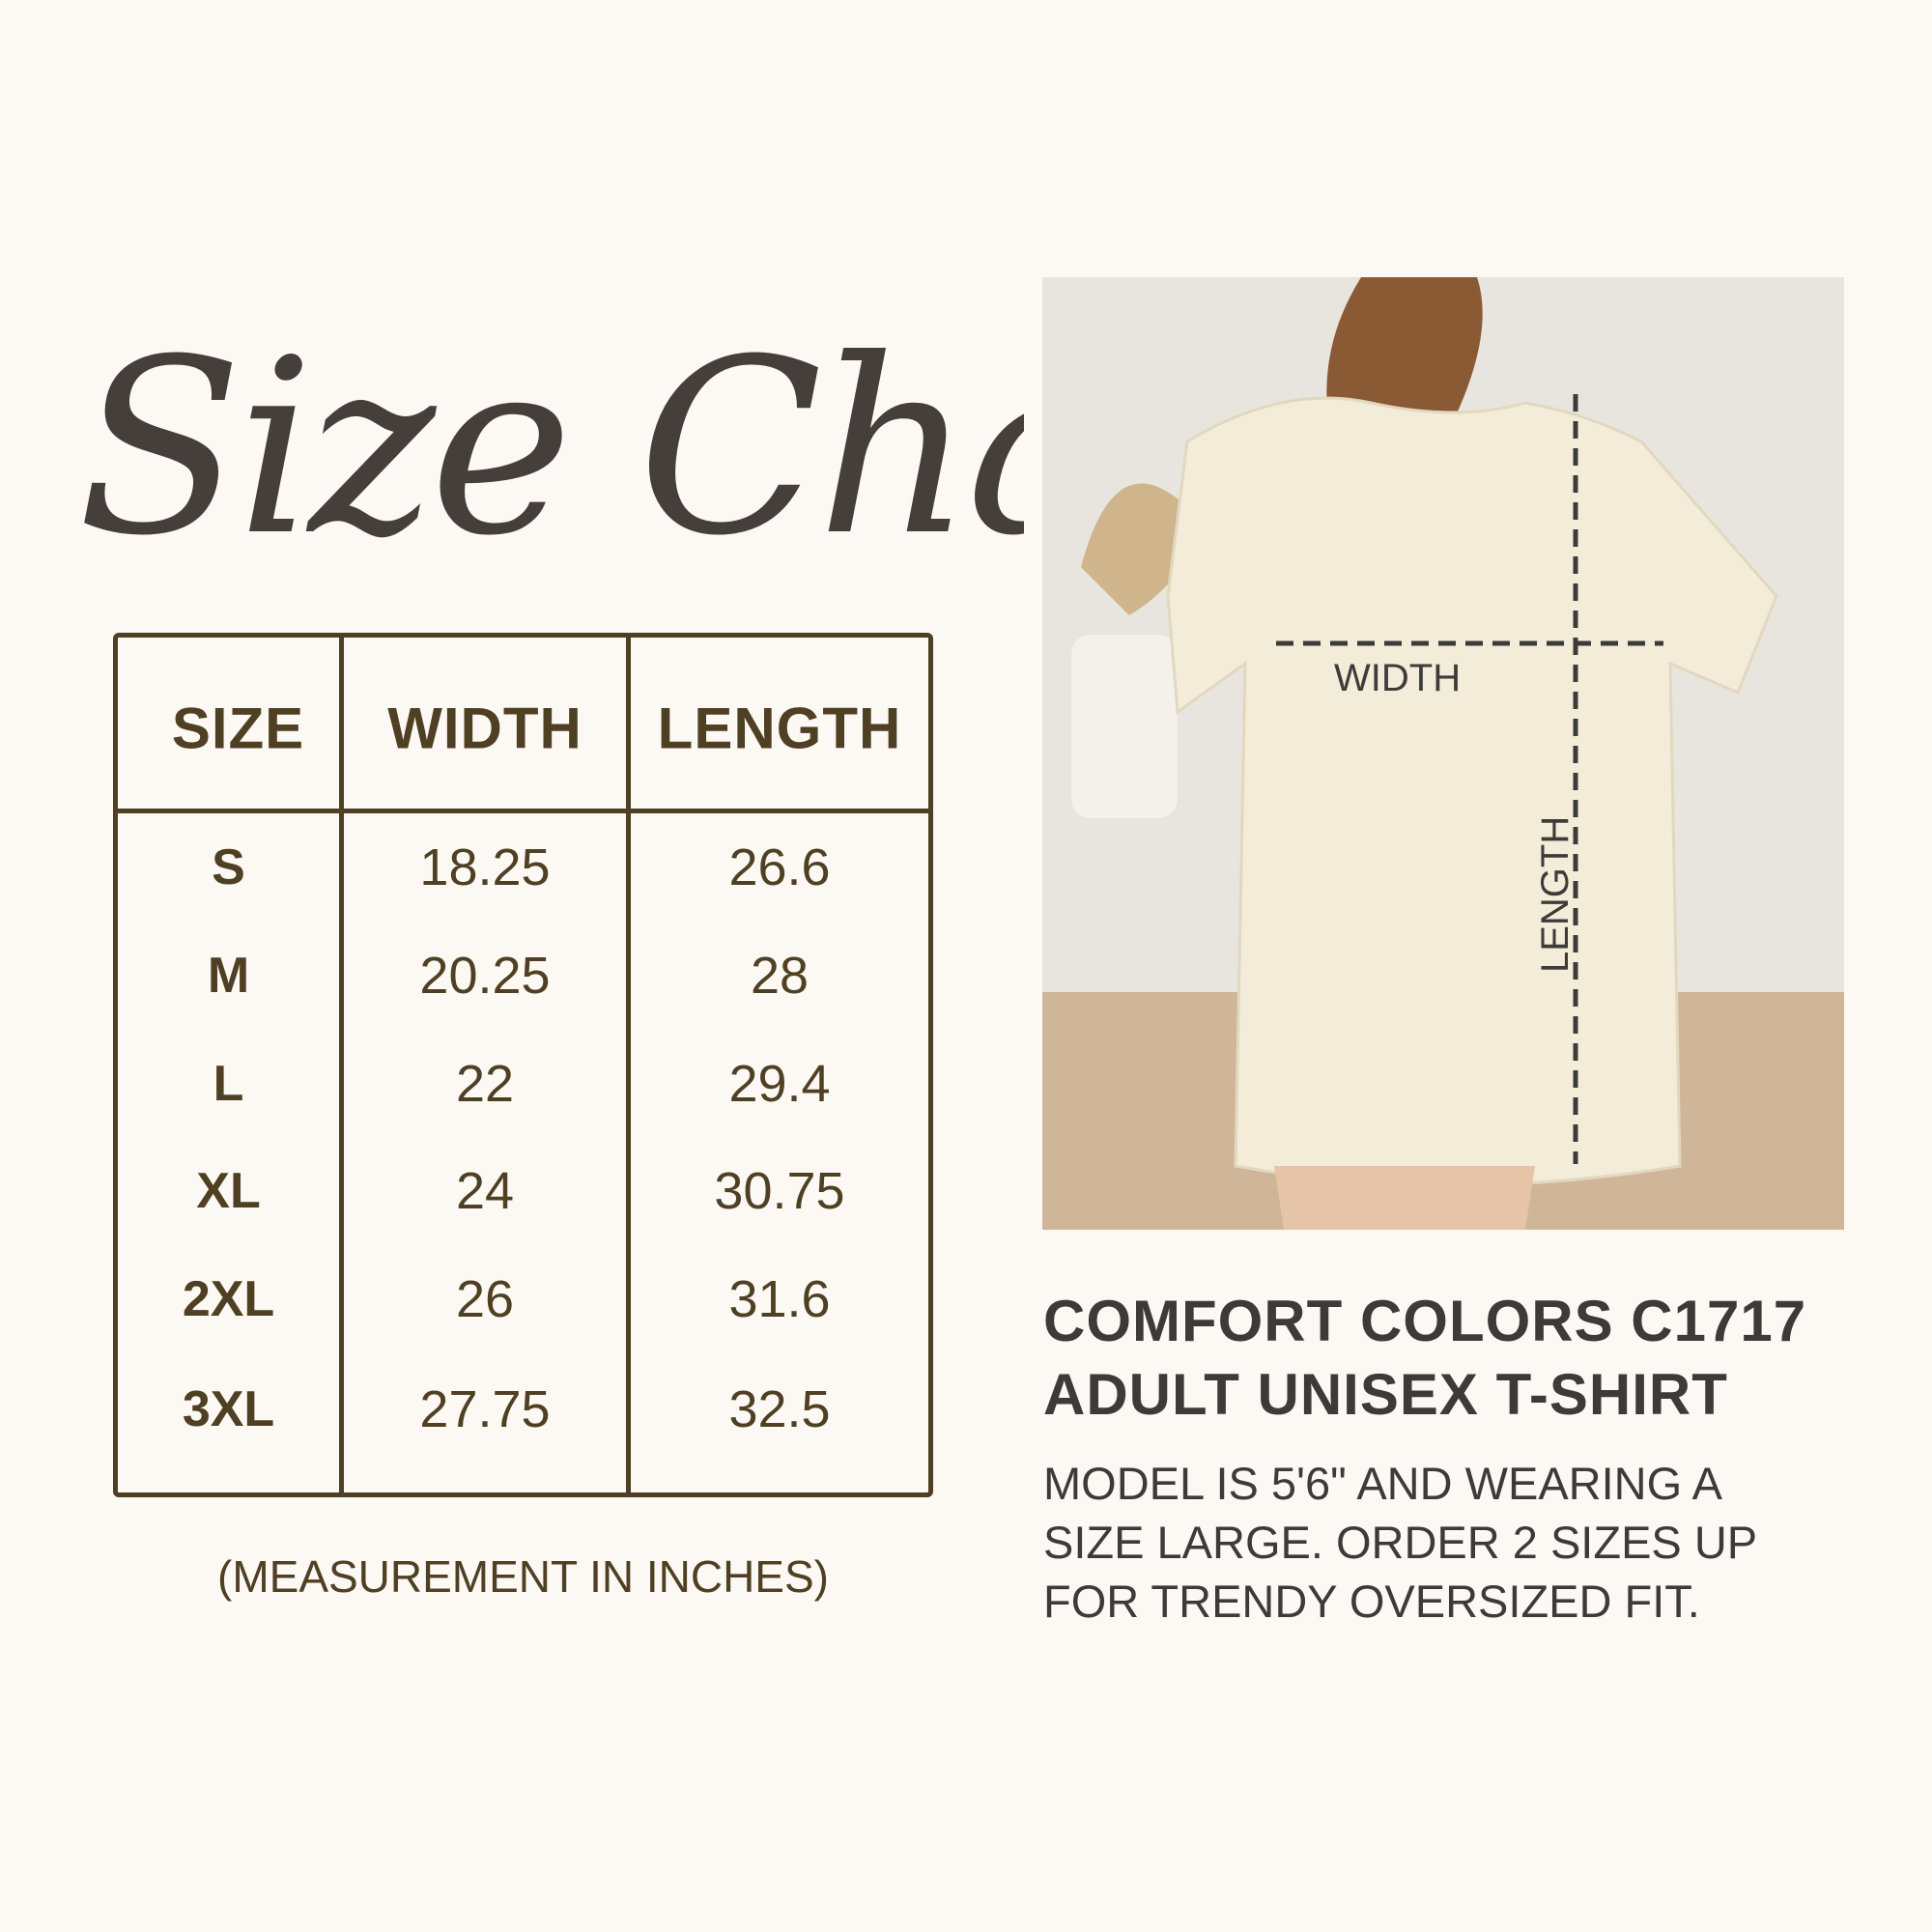 The width and height of the screenshot is (1932, 1932). I want to click on description-line: MODEL IS 5'6" AND WEARING A, so click(1382, 1483).